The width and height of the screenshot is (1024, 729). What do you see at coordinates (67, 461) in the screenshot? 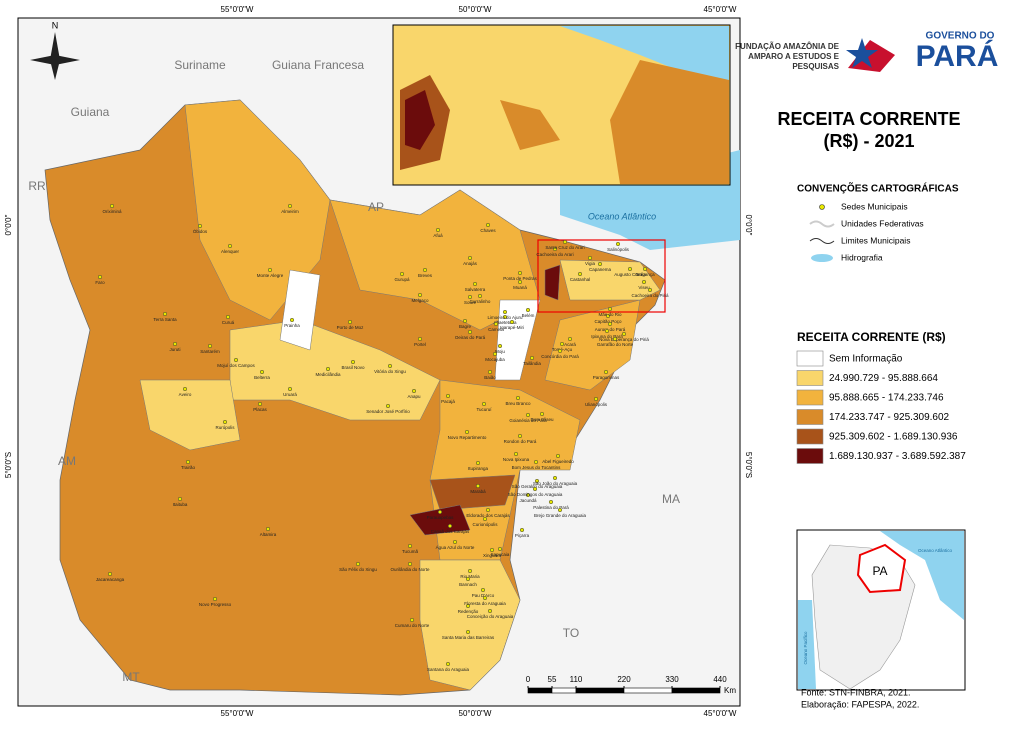
I see `neighbor-label: AM` at bounding box center [67, 461].